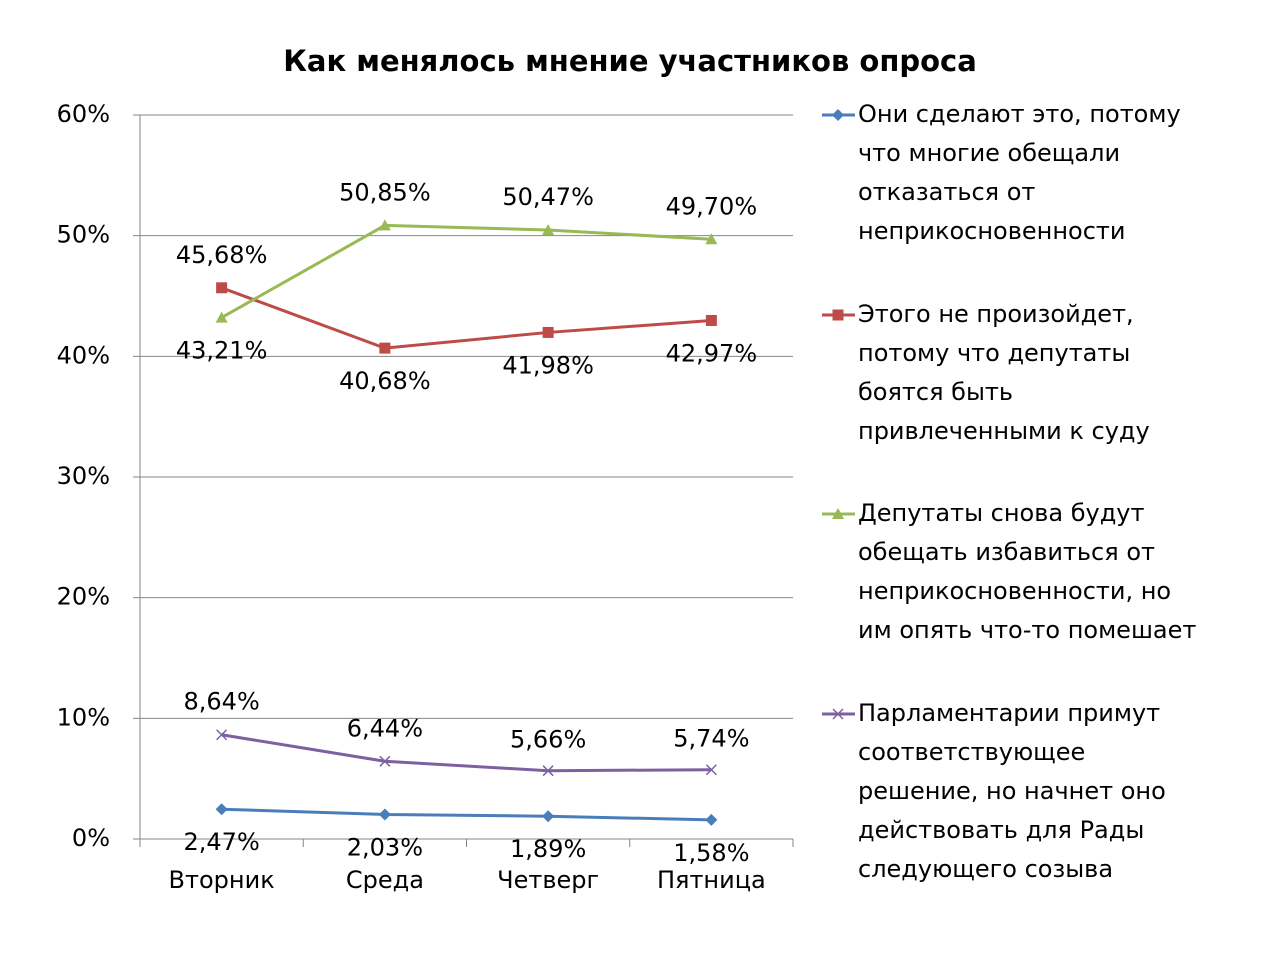  What do you see at coordinates (385, 848) in the screenshot?
I see `data-label: 2,03%` at bounding box center [385, 848].